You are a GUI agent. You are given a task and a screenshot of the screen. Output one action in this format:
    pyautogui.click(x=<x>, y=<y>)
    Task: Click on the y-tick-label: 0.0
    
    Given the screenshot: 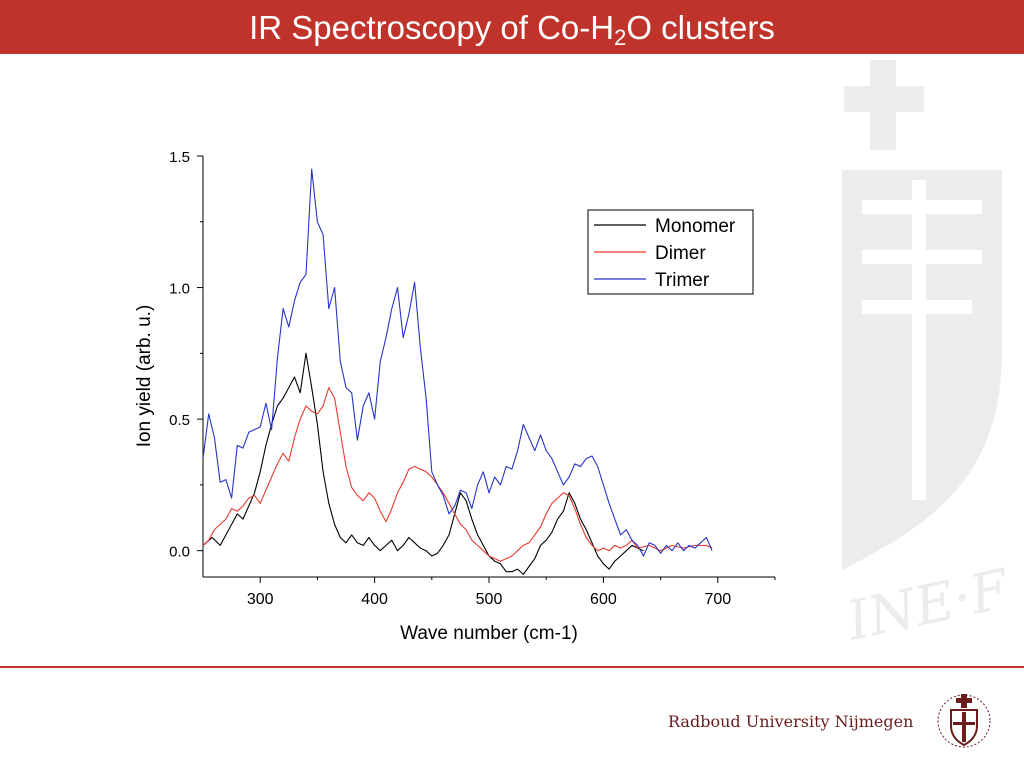 What is the action you would take?
    pyautogui.click(x=179, y=552)
    